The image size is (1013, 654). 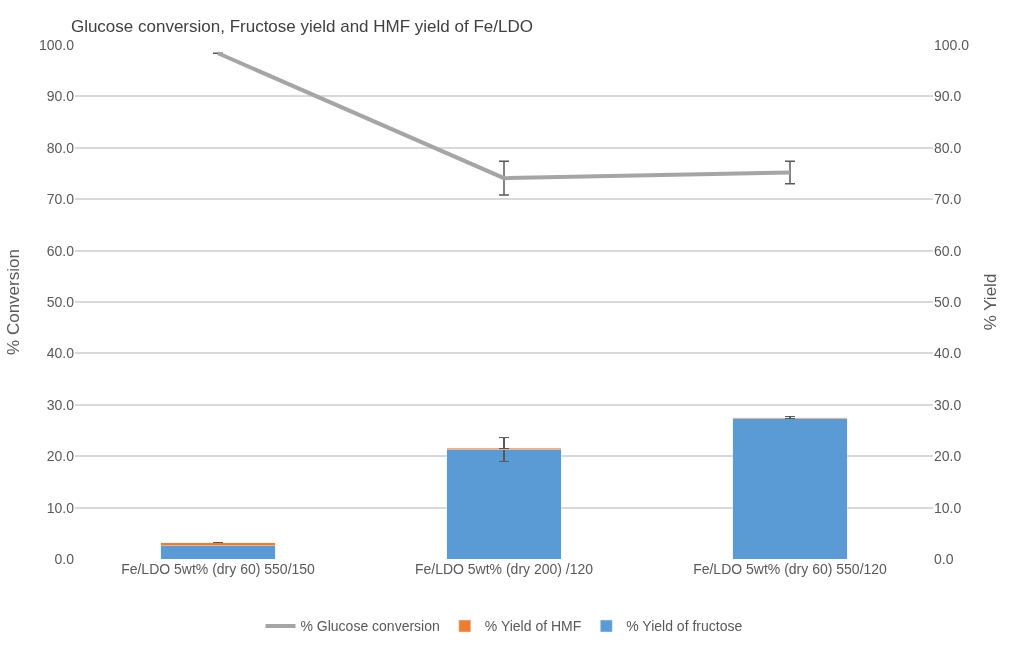 I want to click on y-tick-label: 70.0, so click(x=60, y=199).